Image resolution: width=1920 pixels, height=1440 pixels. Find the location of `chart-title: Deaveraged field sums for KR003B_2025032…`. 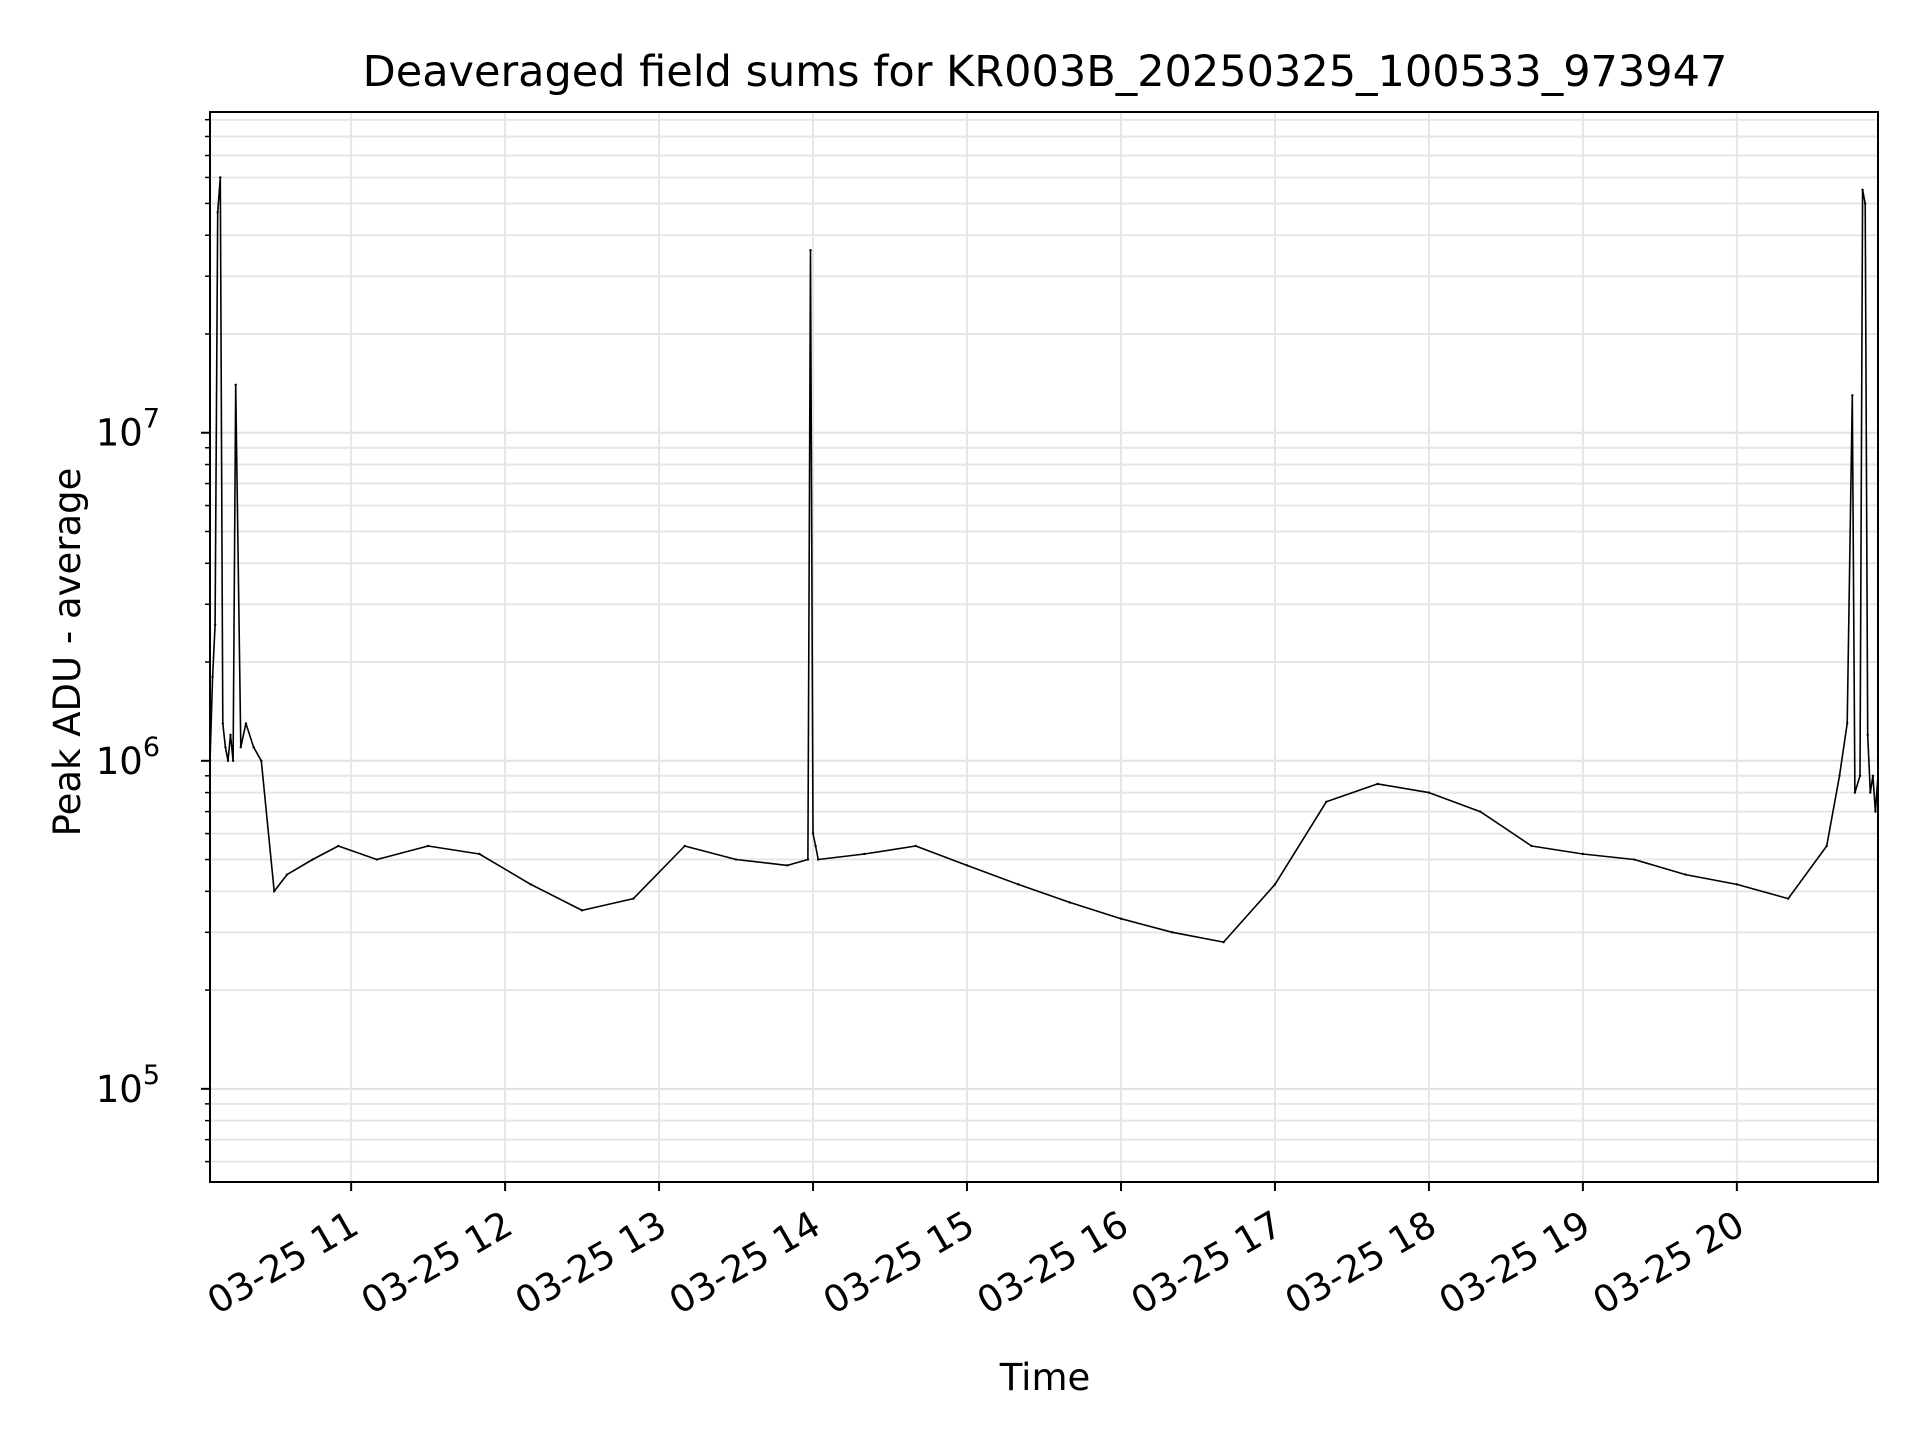

chart-title: Deaveraged field sums for KR003B_2025032… is located at coordinates (1045, 72).